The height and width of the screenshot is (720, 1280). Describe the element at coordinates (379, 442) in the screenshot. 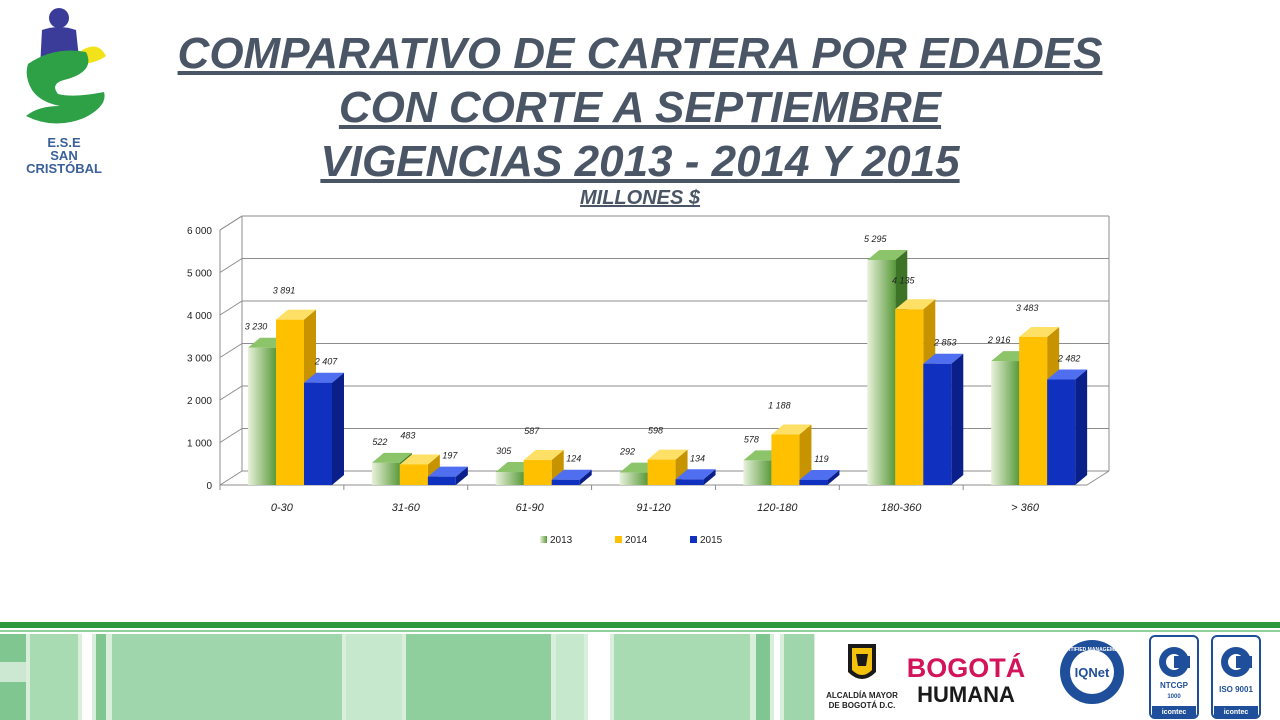

I see `data-label: 522` at that location.